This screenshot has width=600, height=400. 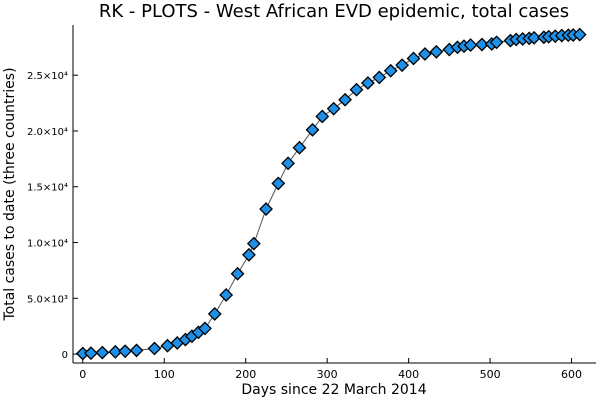 What do you see at coordinates (333, 390) in the screenshot?
I see `x-axis-label: Days since 22 March 2014` at bounding box center [333, 390].